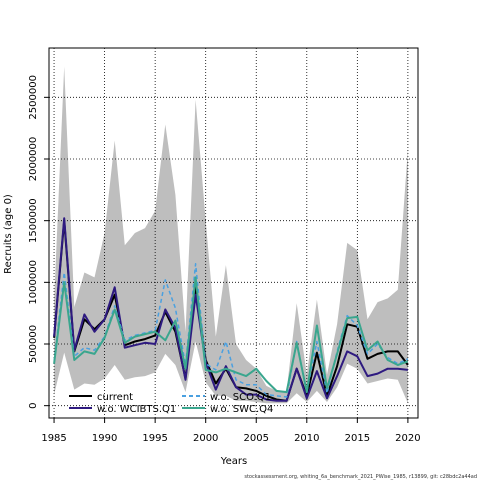 This screenshot has width=480, height=480. What do you see at coordinates (136, 409) in the screenshot?
I see `legend-label: w.o. WCIBTS.Q1` at bounding box center [136, 409].